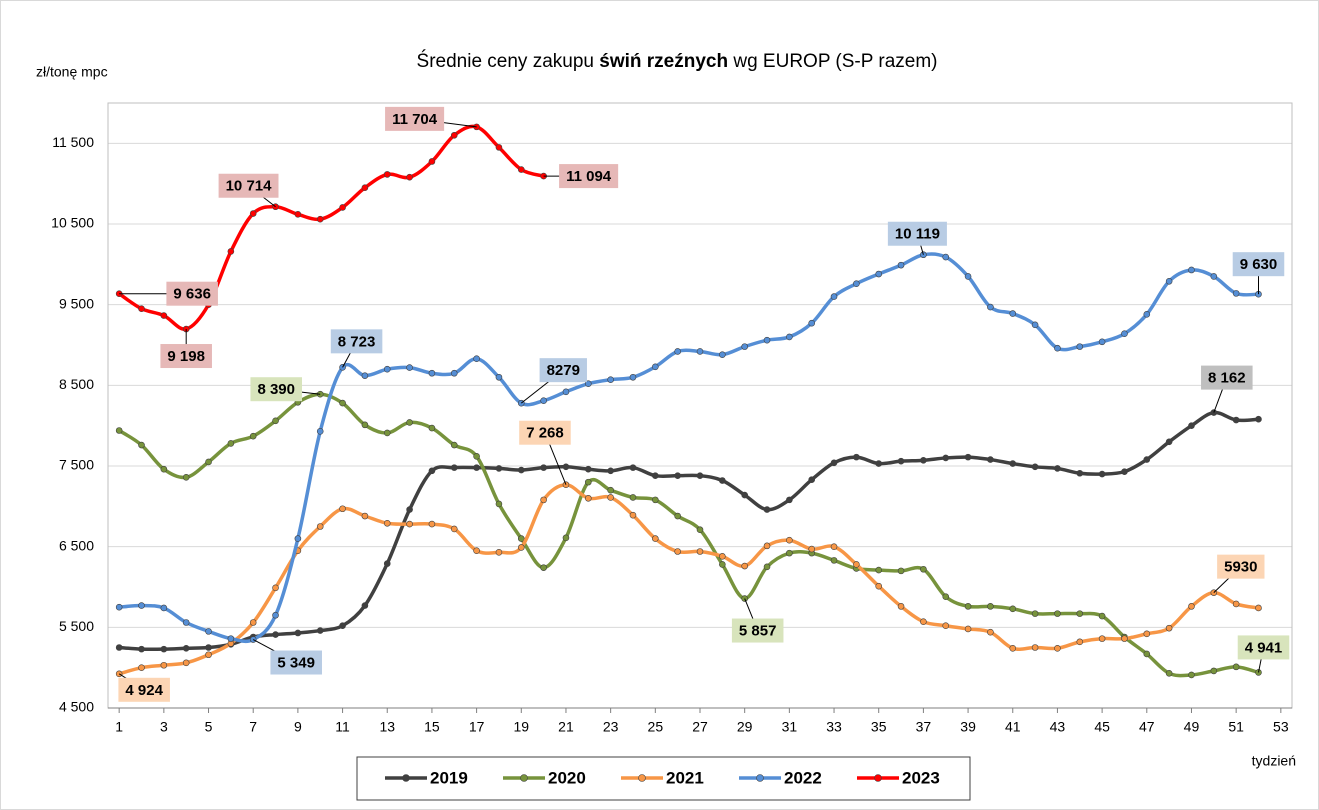  Describe the element at coordinates (700, 727) in the screenshot. I see `x-tick-label: 27` at that location.